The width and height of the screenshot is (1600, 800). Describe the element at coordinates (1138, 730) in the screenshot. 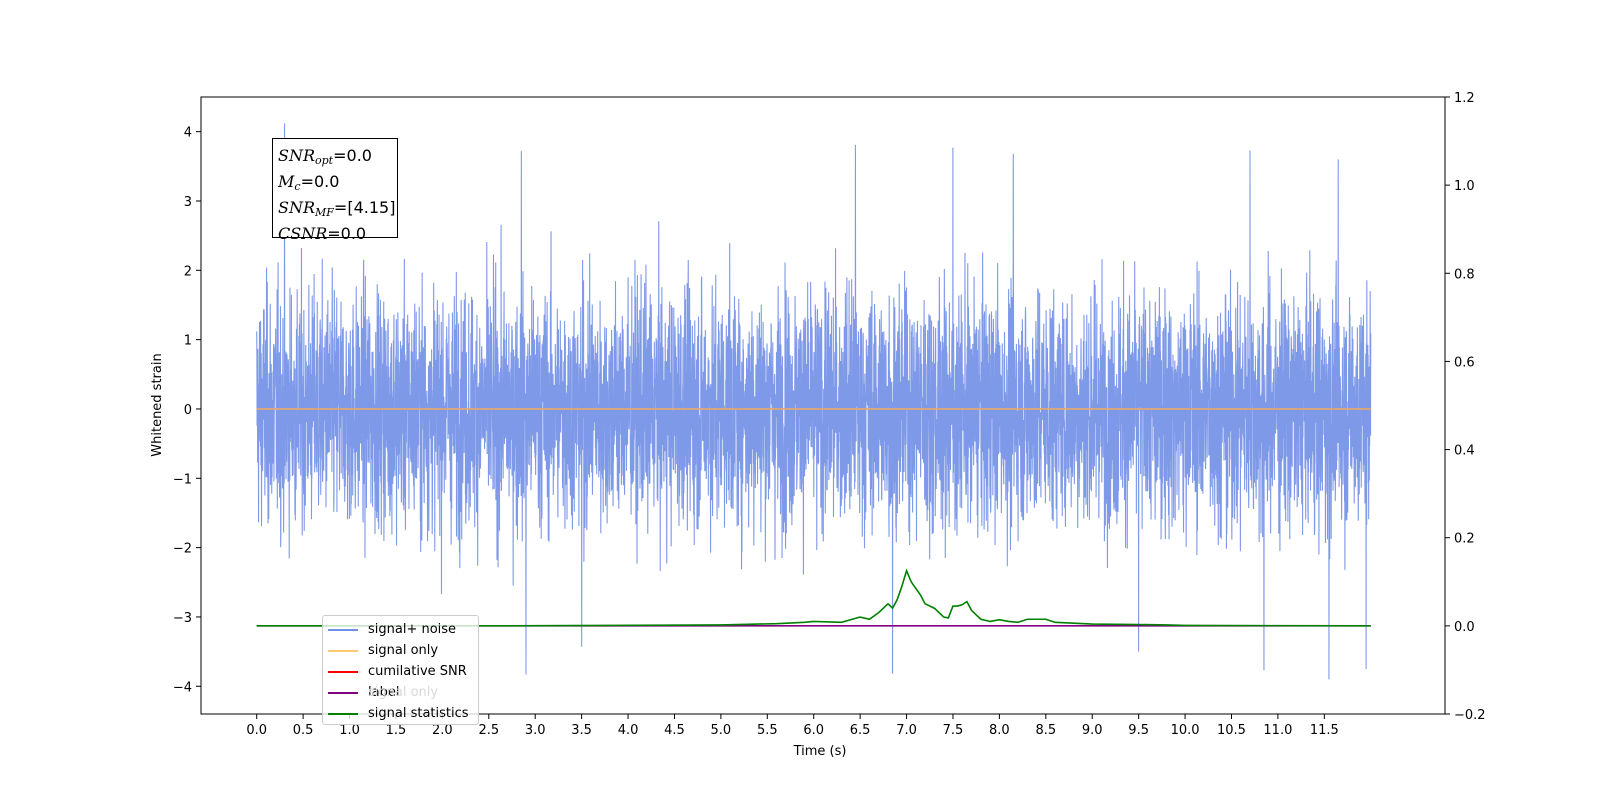

I see `x-tick-label: 9.5` at that location.